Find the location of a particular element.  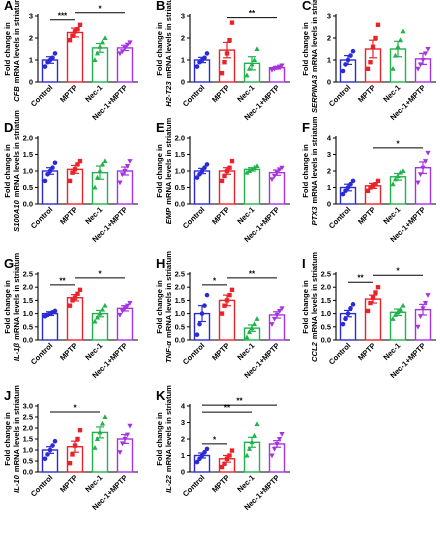

y-tick-label: 2.0 is located at coordinates (180, 138).